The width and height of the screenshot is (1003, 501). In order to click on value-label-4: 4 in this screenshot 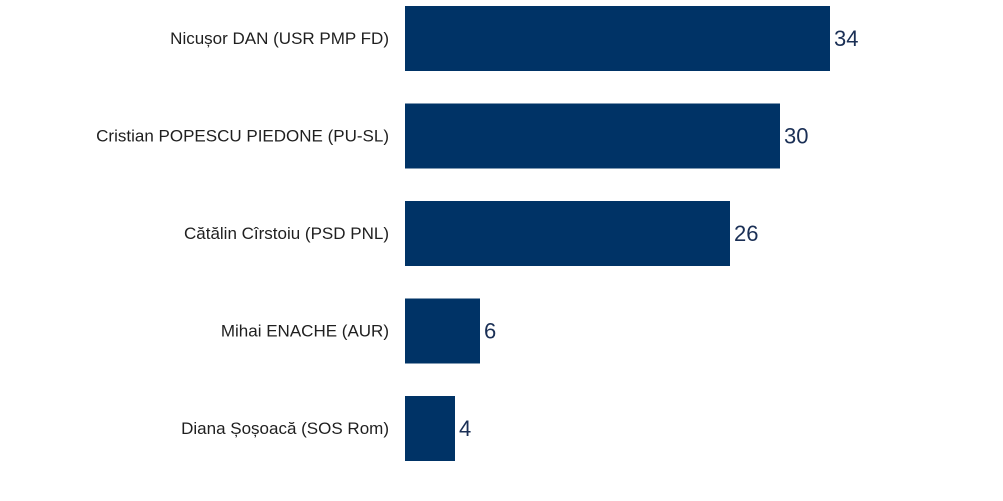, I will do `click(465, 428)`.